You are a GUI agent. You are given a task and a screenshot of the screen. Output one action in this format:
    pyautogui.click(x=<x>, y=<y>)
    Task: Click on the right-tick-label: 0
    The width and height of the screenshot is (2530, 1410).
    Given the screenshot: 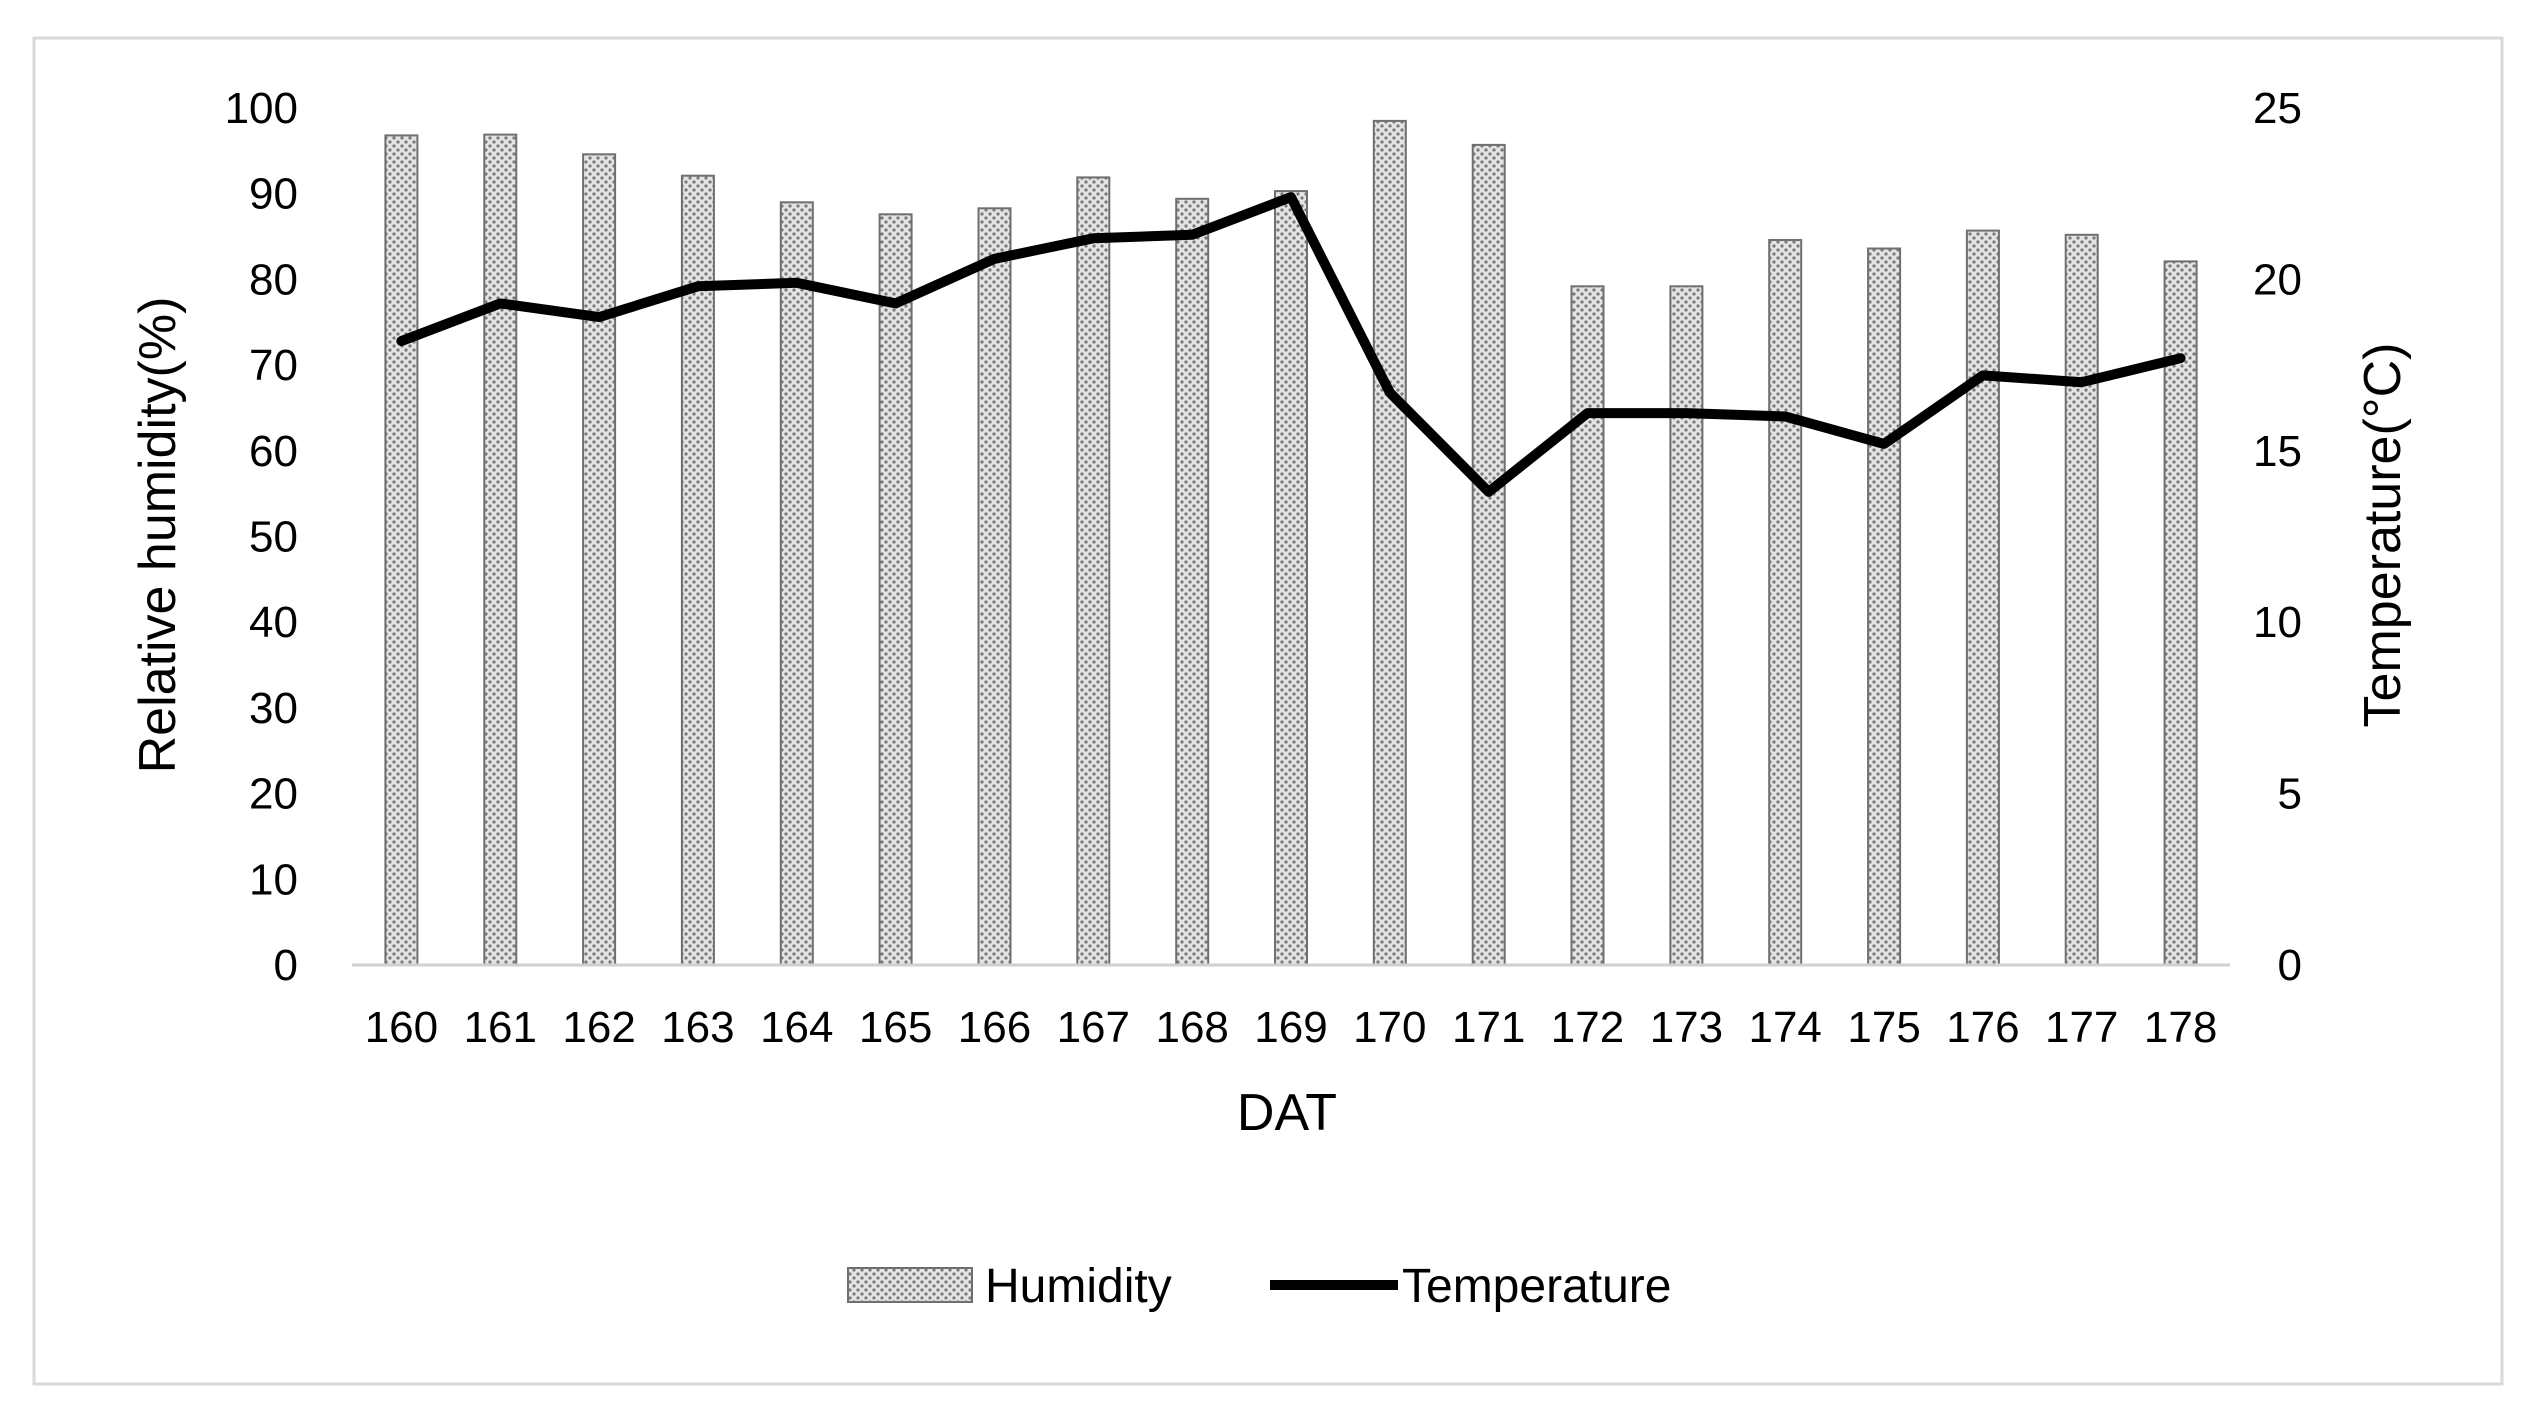 What is the action you would take?
    pyautogui.click(x=2290, y=965)
    